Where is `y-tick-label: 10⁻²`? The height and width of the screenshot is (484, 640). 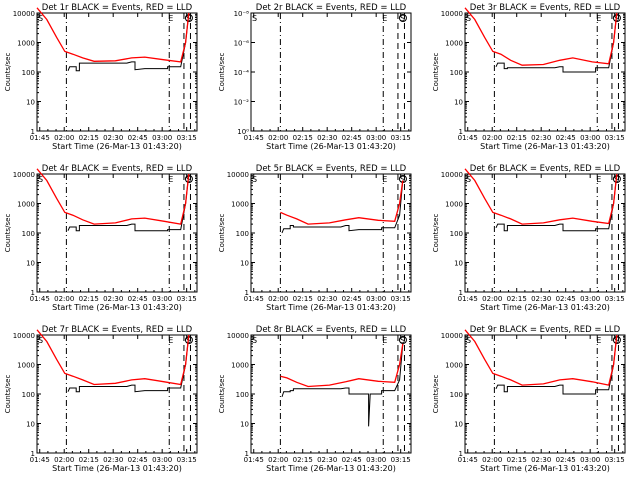 y-tick-label: 10⁻² is located at coordinates (242, 103).